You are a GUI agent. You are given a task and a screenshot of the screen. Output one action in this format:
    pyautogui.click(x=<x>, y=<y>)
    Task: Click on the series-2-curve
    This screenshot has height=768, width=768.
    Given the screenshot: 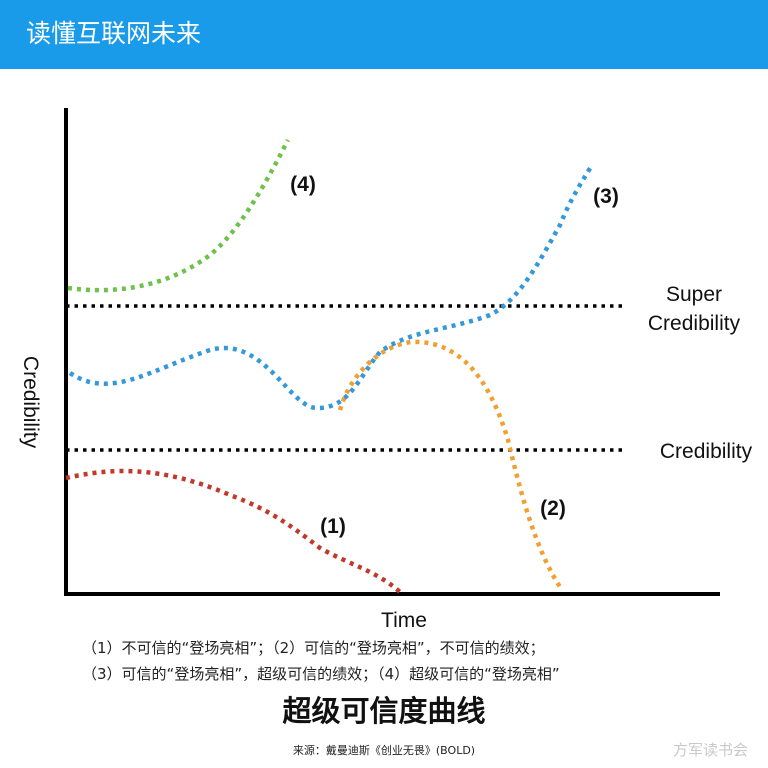 What is the action you would take?
    pyautogui.click(x=450, y=465)
    